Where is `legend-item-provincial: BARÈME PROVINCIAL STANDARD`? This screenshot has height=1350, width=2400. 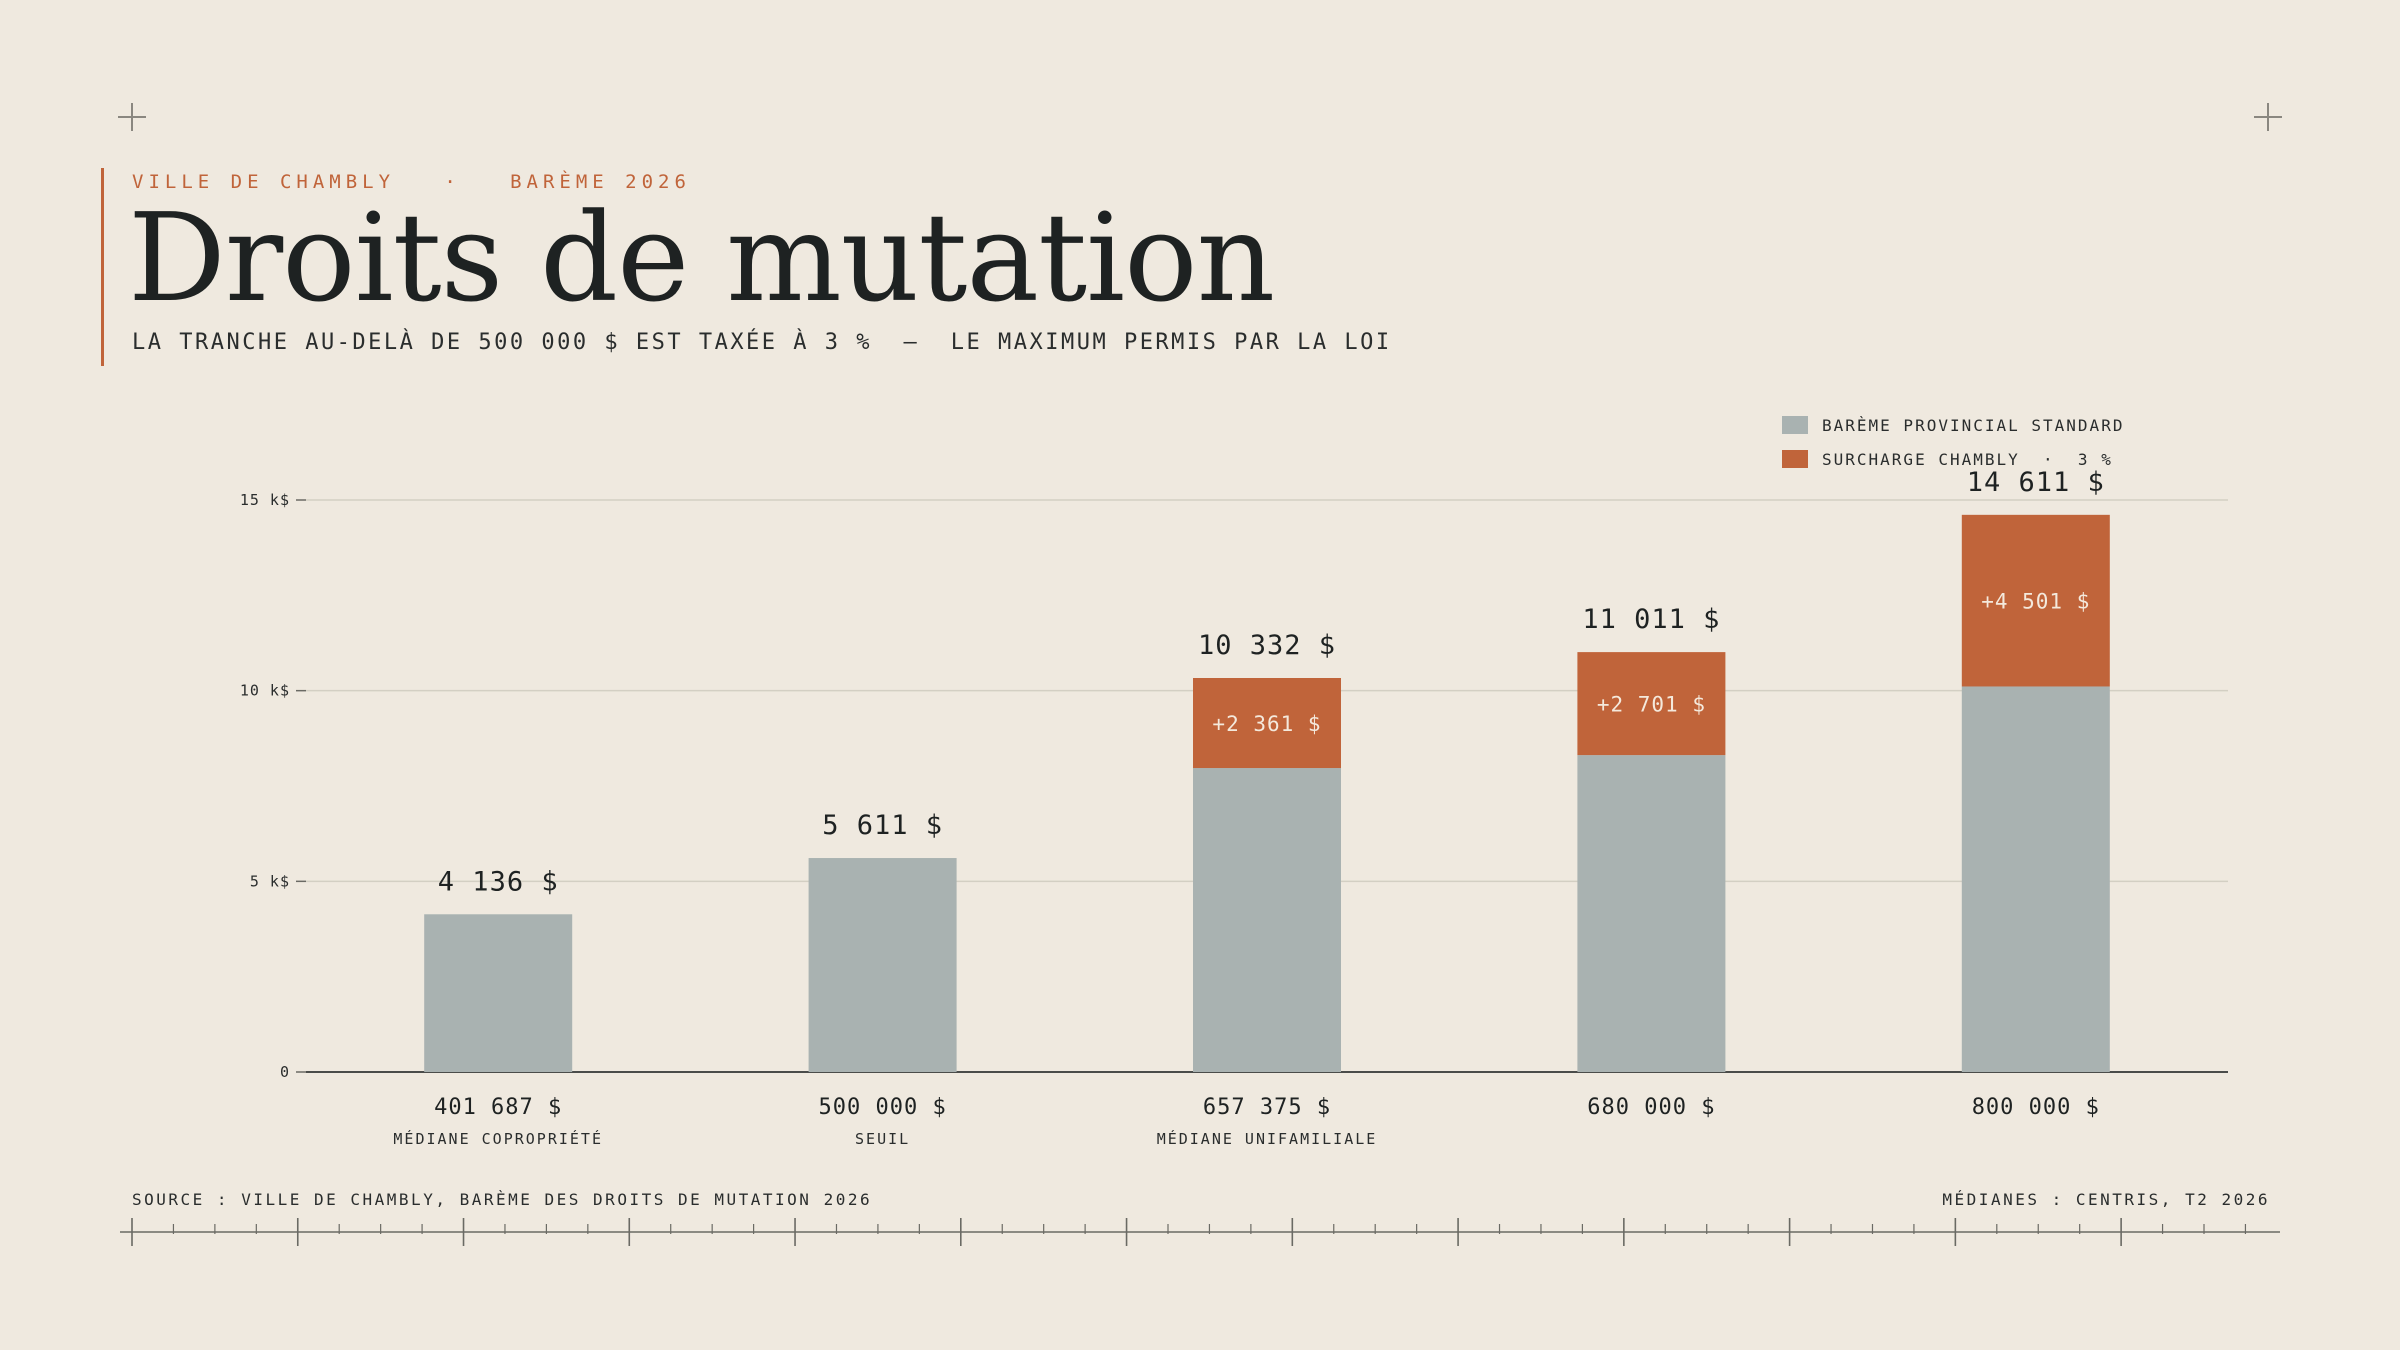 legend-item-provincial: BARÈME PROVINCIAL STANDARD is located at coordinates (1953, 425).